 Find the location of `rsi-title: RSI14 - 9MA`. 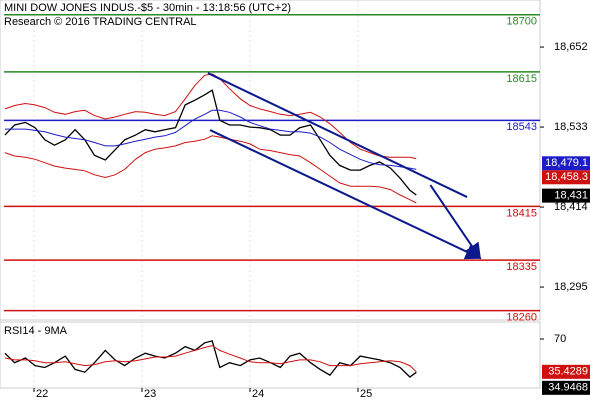

rsi-title: RSI14 - 9MA is located at coordinates (36, 331).